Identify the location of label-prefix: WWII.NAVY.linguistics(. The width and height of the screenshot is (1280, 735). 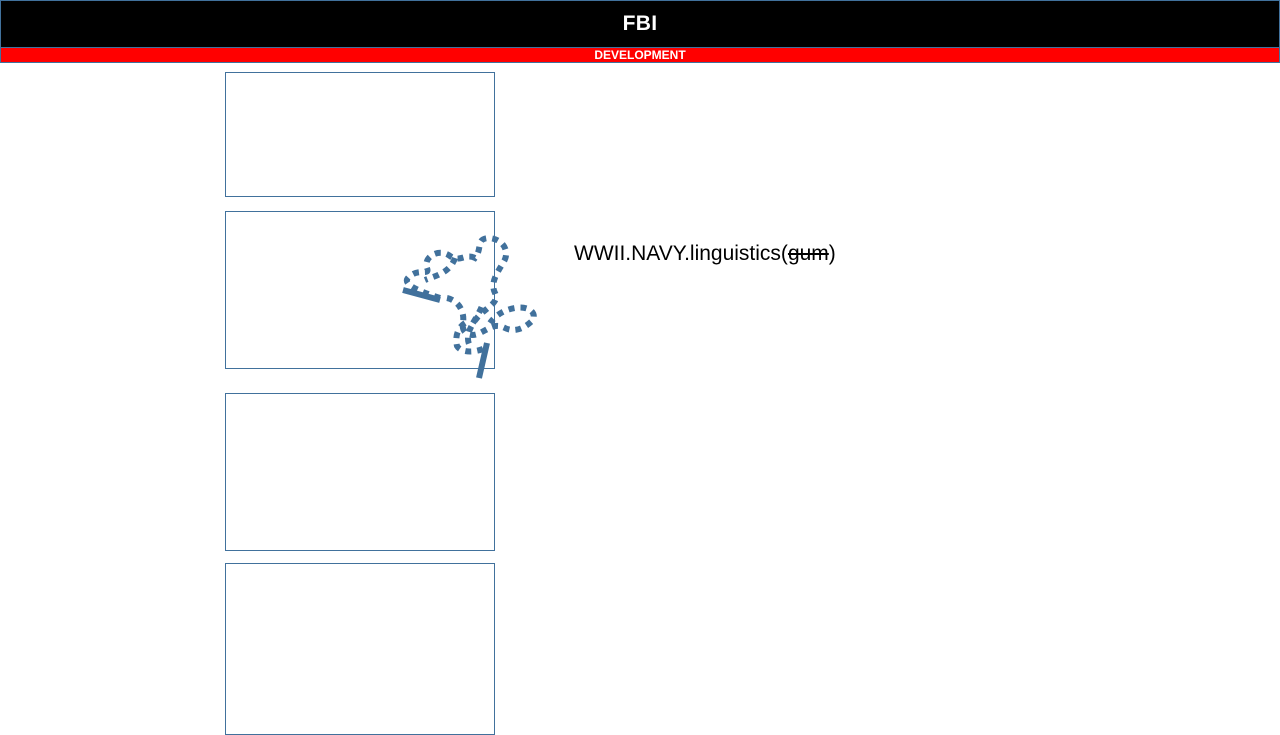
(681, 253).